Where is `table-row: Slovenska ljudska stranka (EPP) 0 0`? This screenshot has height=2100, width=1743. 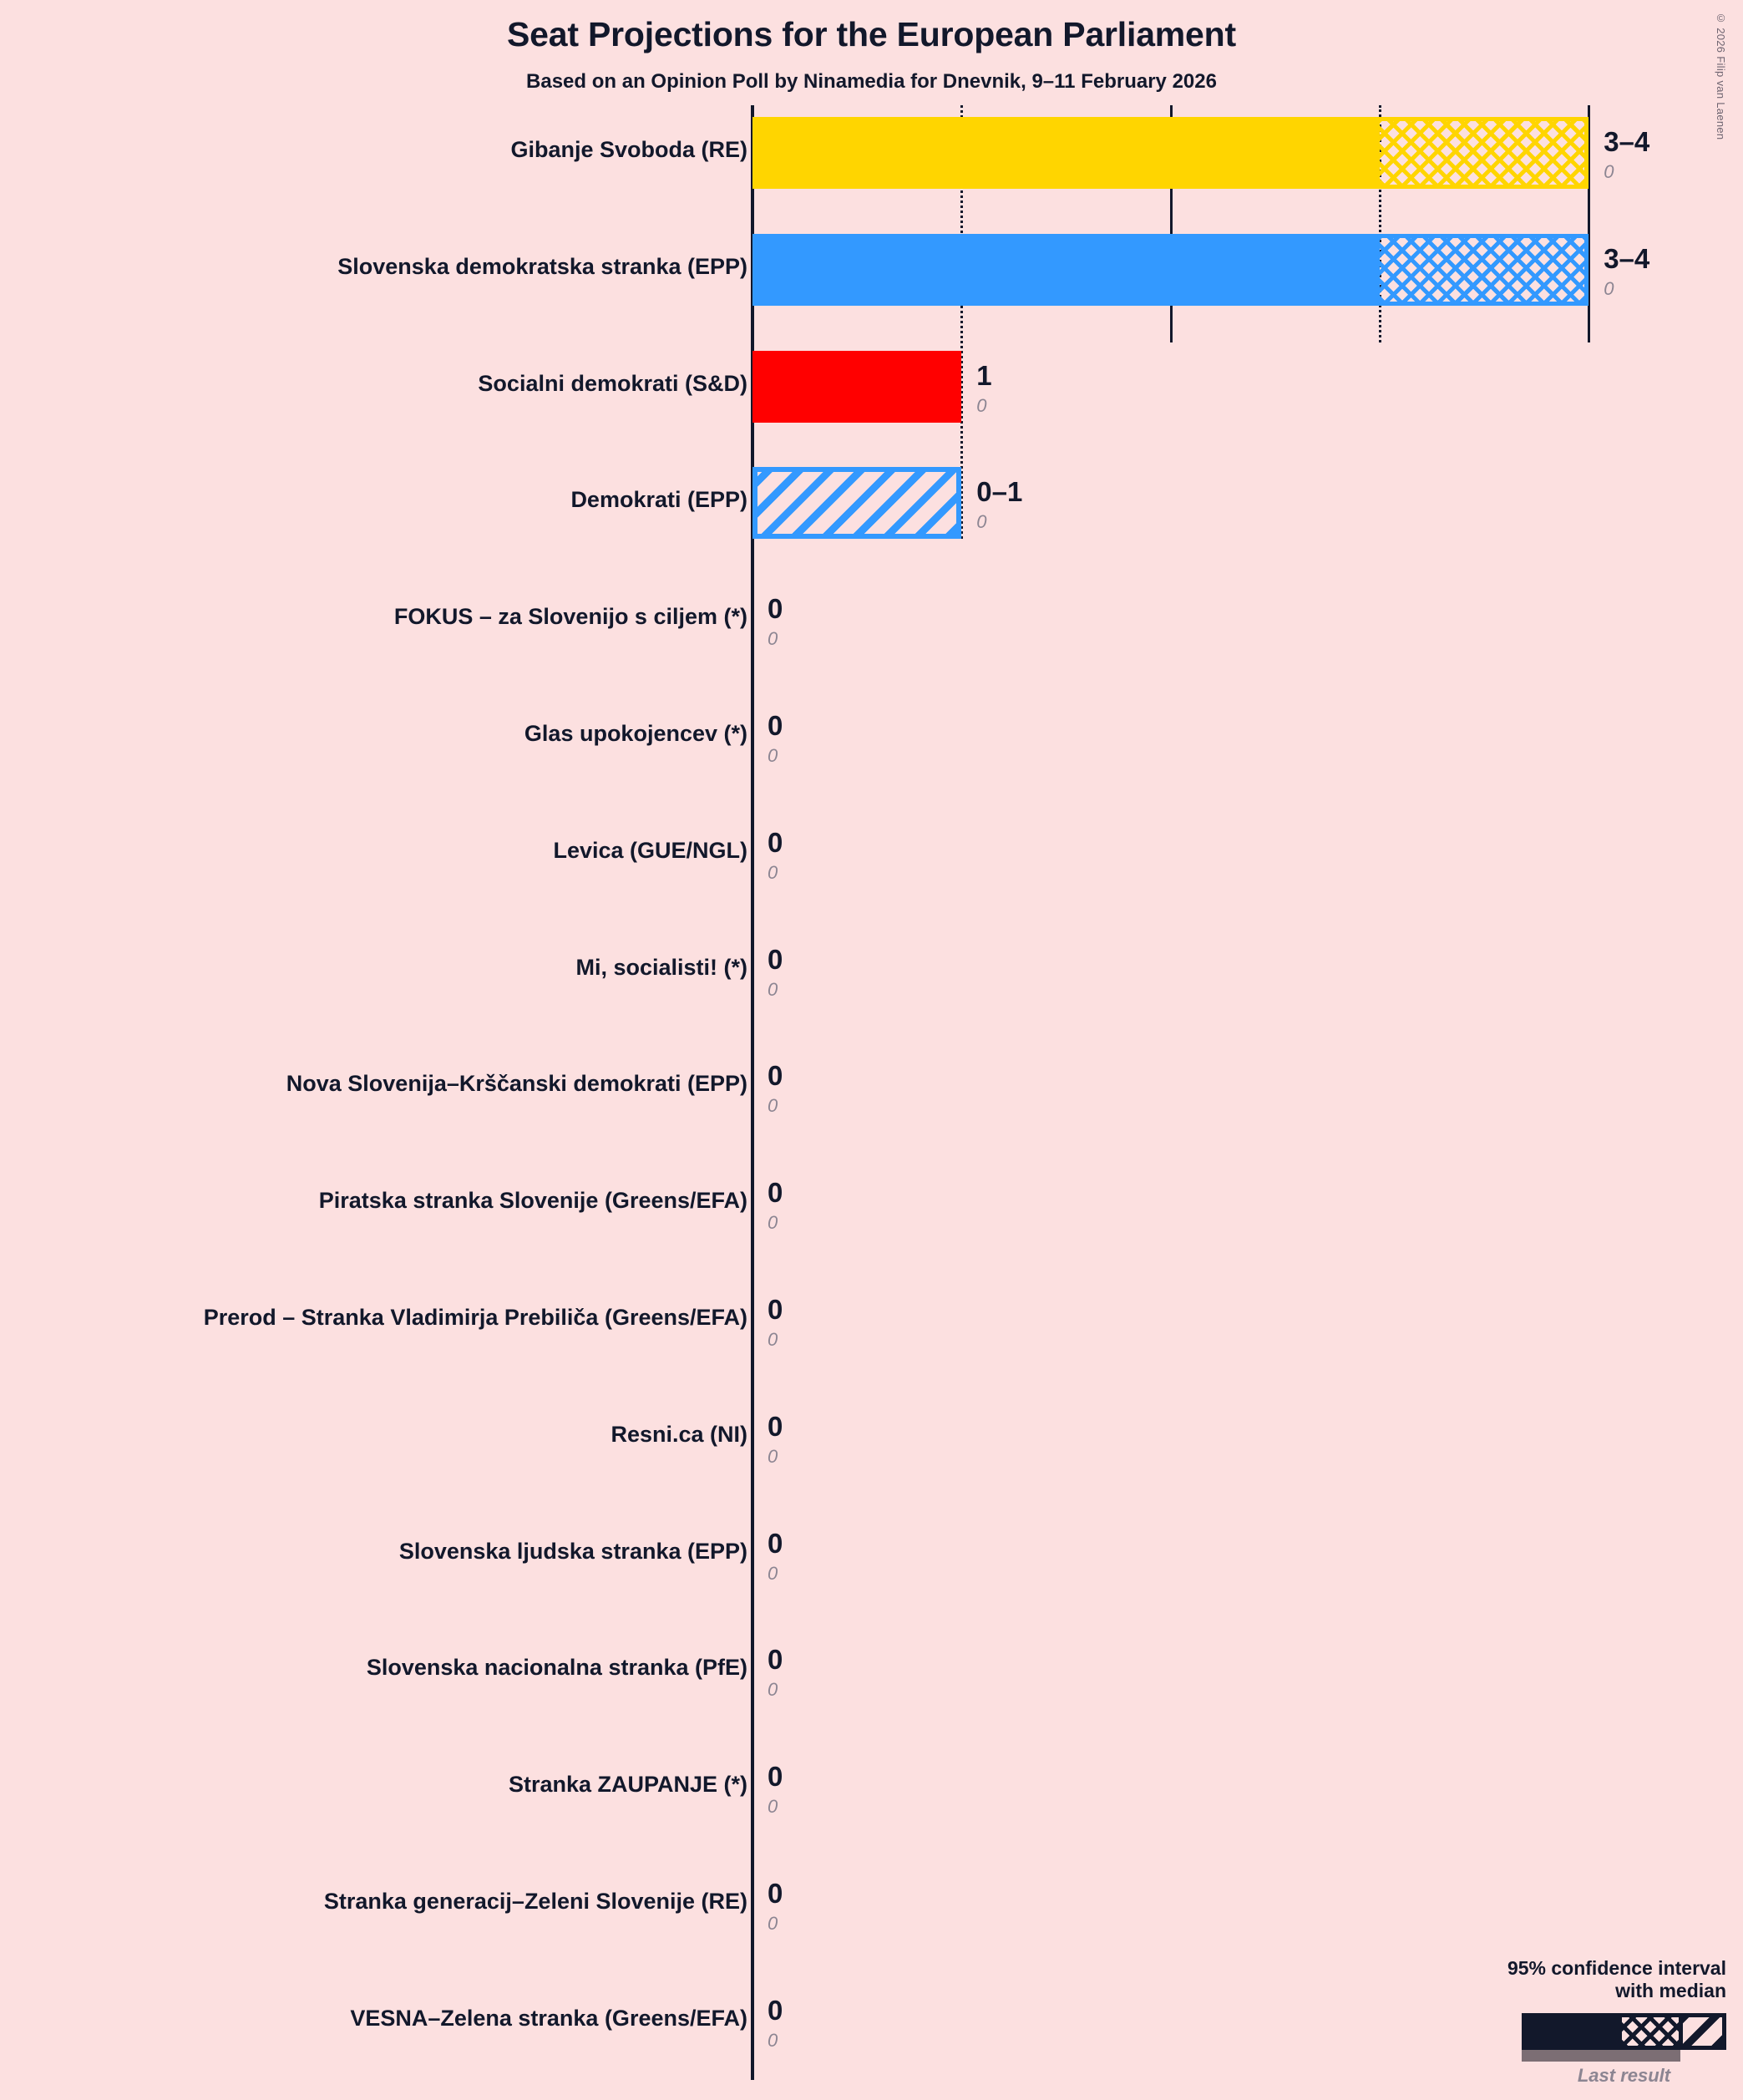 table-row: Slovenska ljudska stranka (EPP) 0 0 is located at coordinates (871, 1554).